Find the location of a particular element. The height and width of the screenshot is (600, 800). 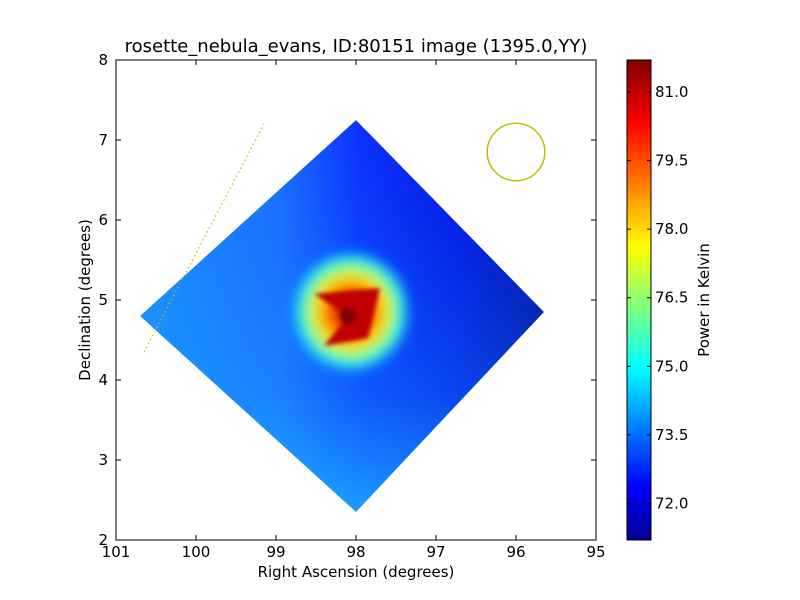

y-tick-label: 6 is located at coordinates (103, 220).